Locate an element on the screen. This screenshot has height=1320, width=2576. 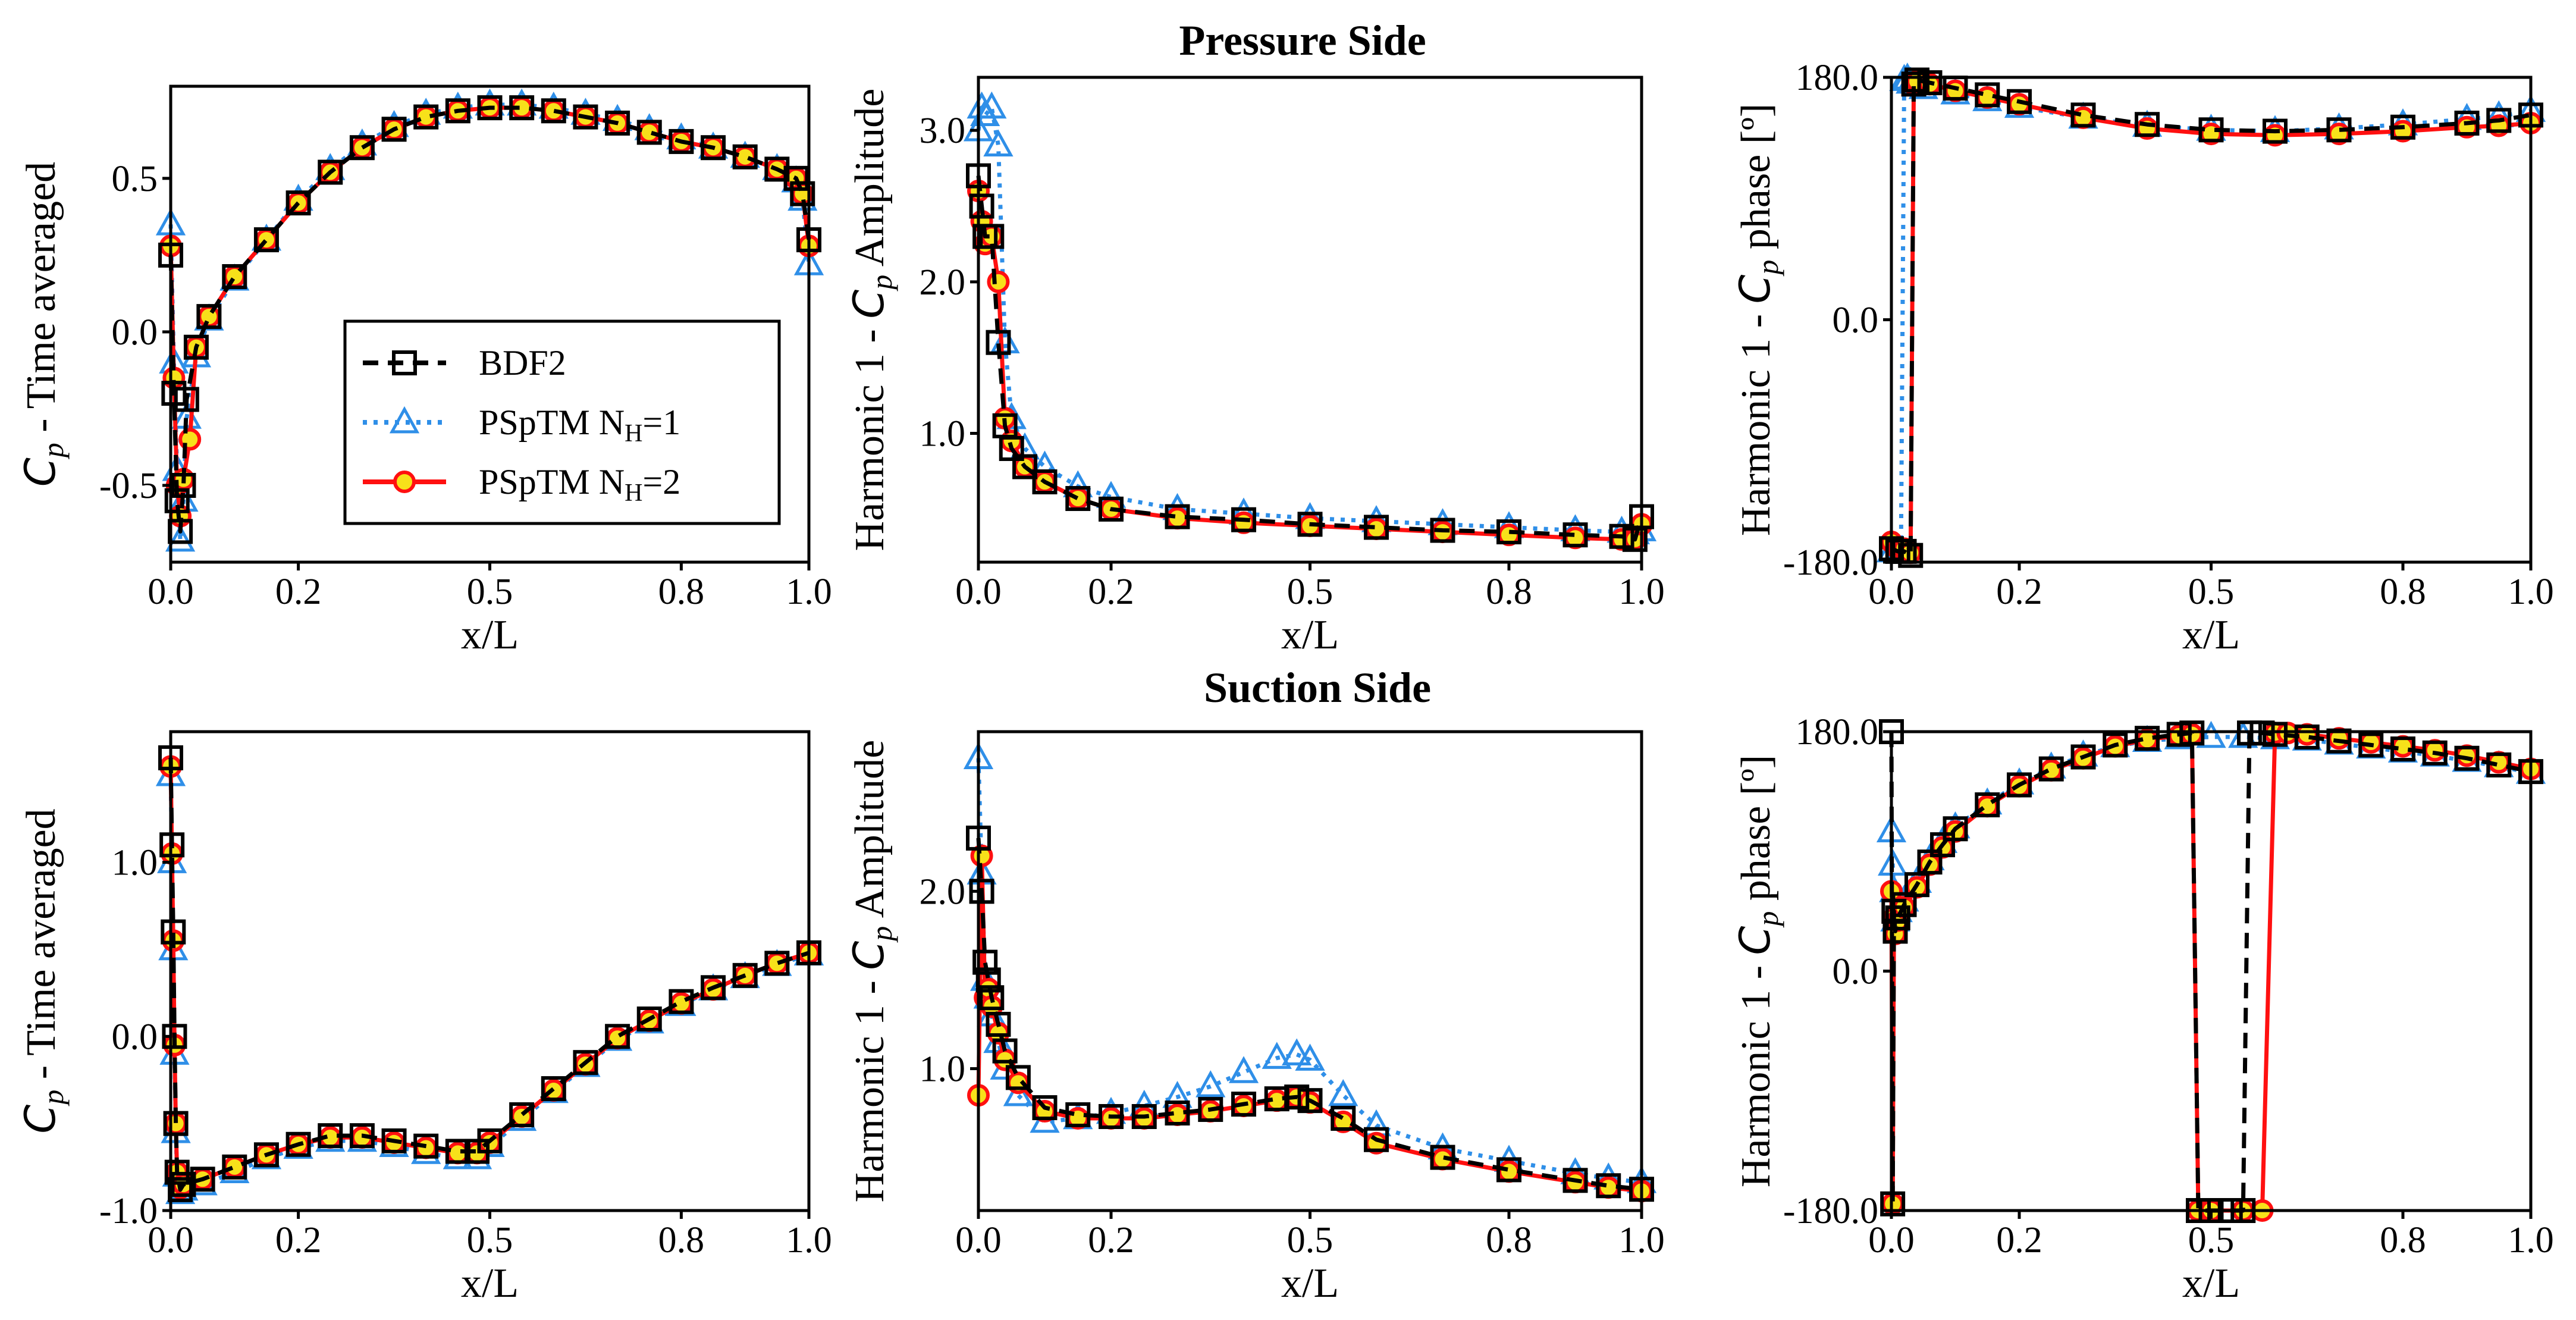
series-line-nh2 is located at coordinates (2210, 317).